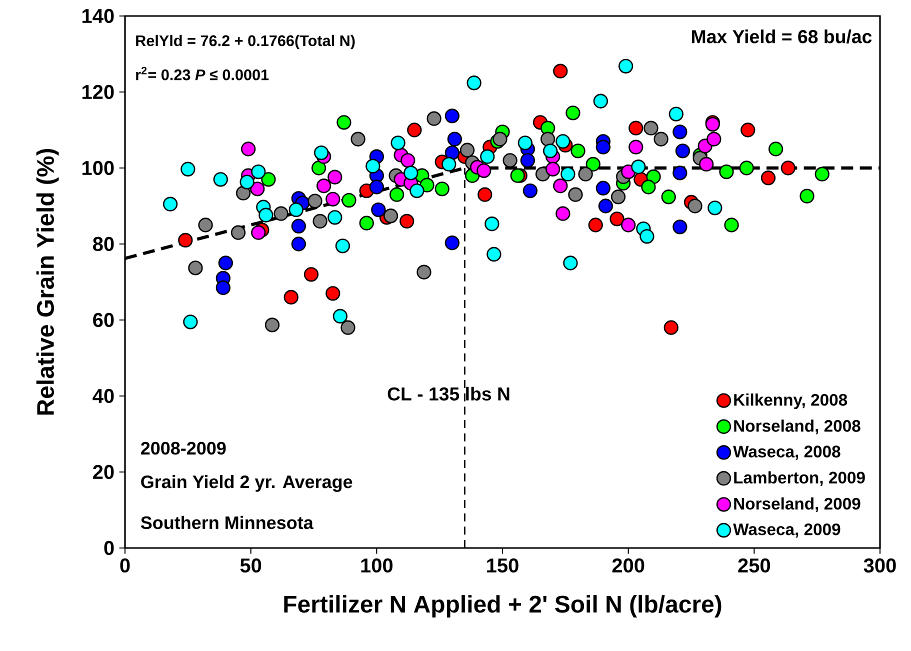 The width and height of the screenshot is (911, 651). I want to click on y-tick-label: 0, so click(109, 548).